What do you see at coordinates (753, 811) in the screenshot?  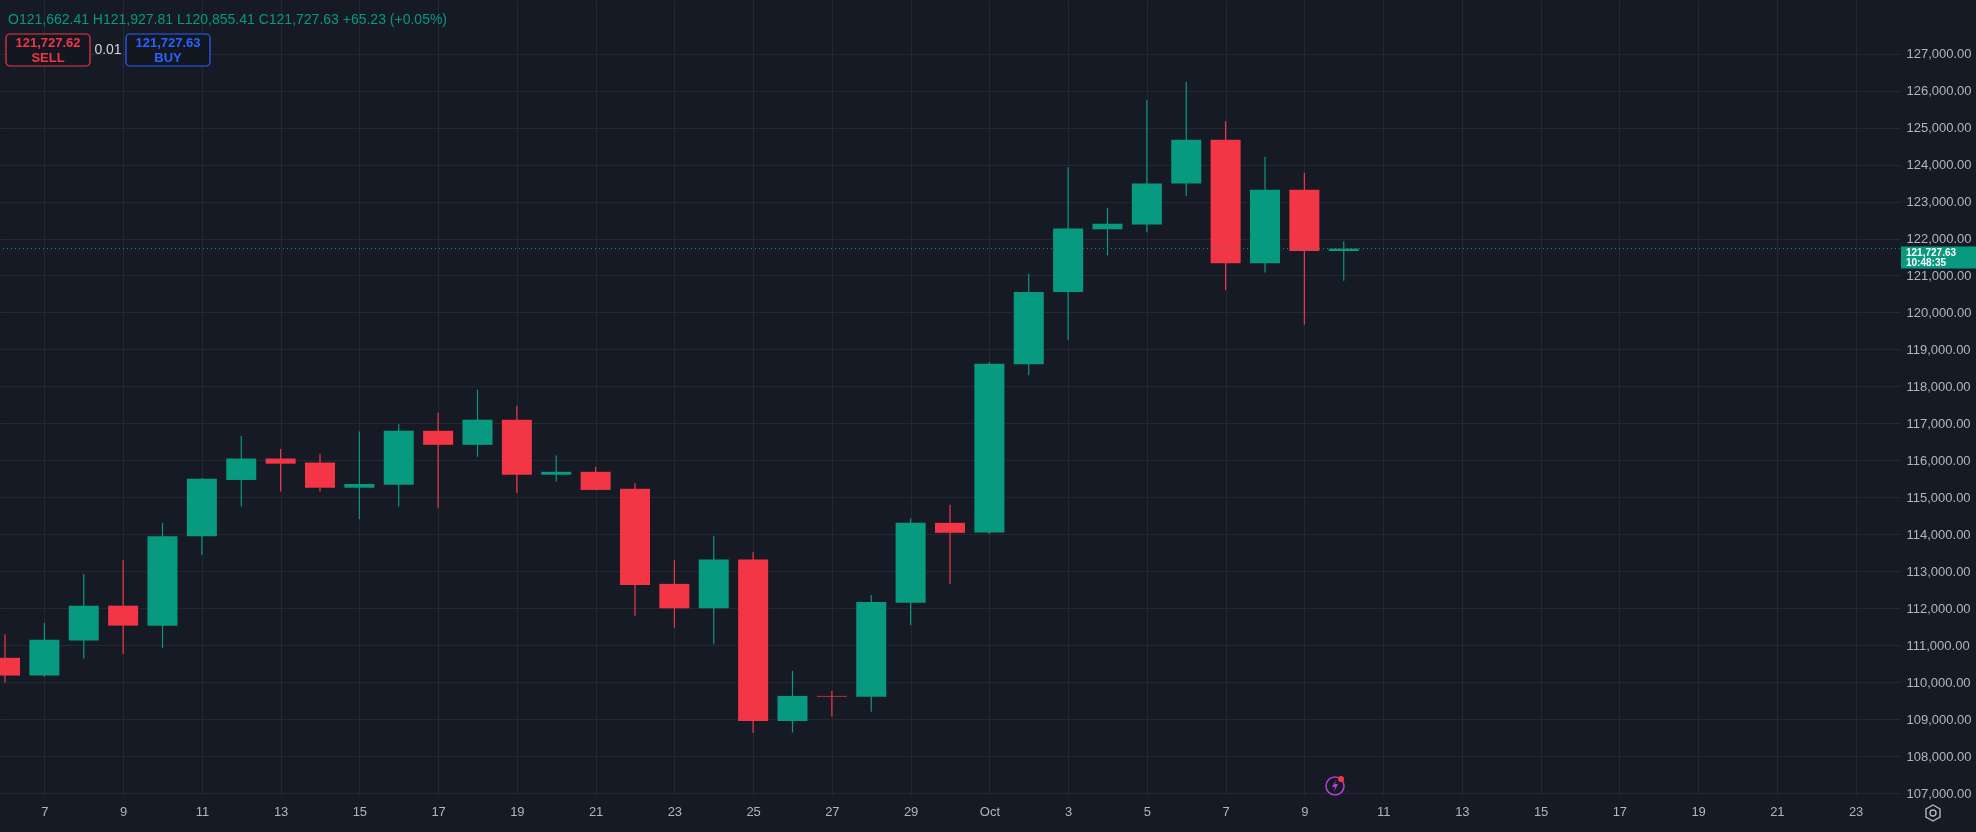 I see `x-tick-label: 25` at bounding box center [753, 811].